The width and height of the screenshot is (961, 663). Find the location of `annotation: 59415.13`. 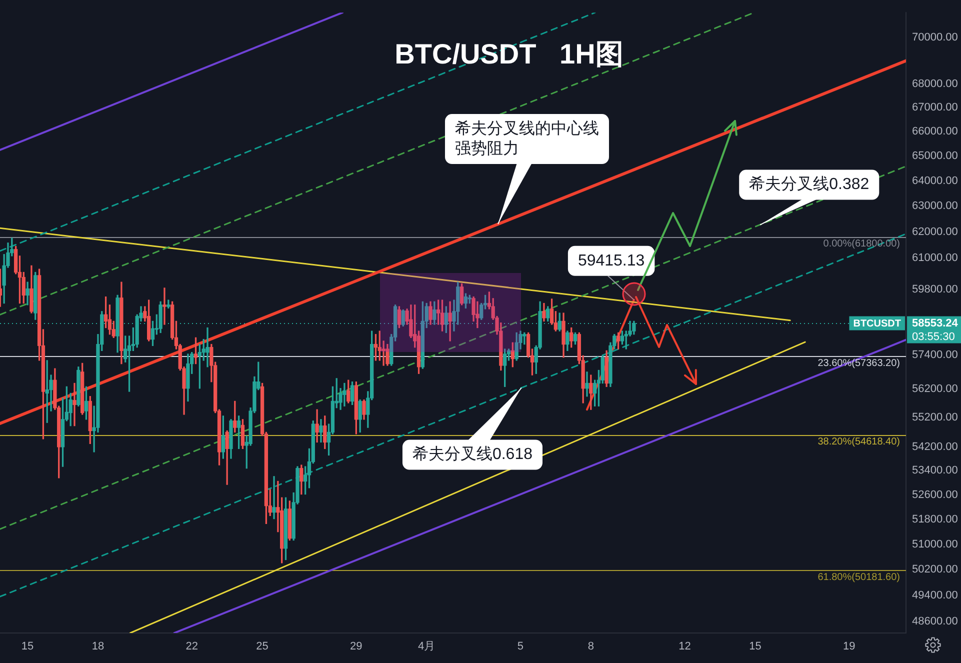

annotation: 59415.13 is located at coordinates (611, 261).